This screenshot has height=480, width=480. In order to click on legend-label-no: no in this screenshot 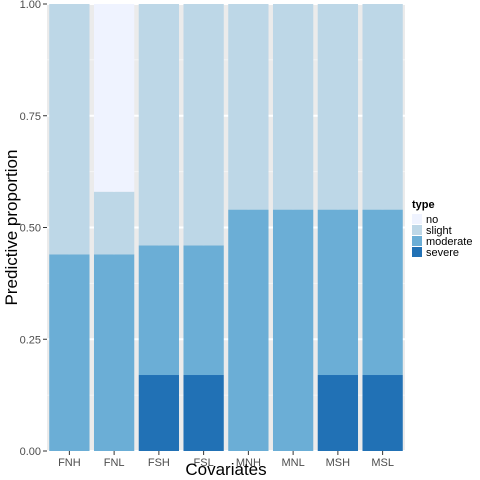, I will do `click(432, 220)`.